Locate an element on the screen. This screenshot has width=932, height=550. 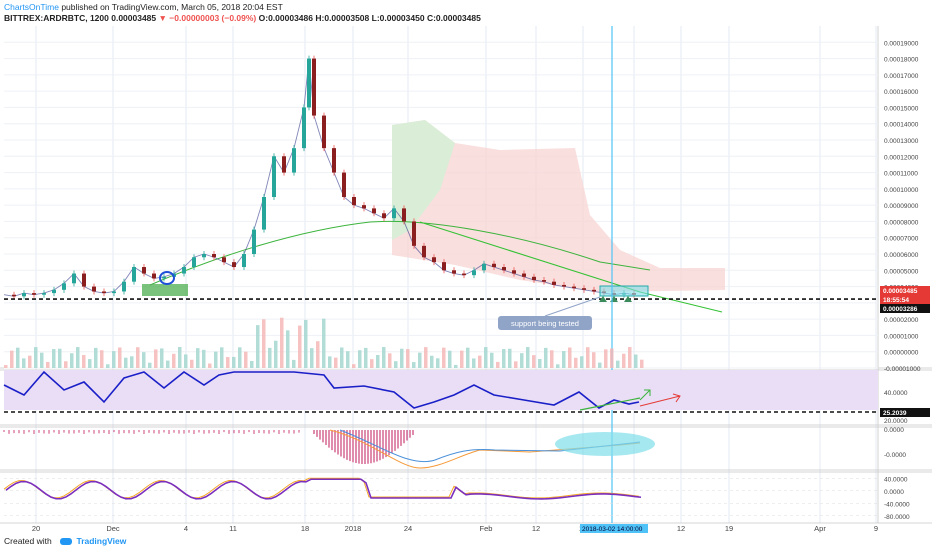
date-tag: 2018-03-02 14:00:00 is located at coordinates (612, 529).